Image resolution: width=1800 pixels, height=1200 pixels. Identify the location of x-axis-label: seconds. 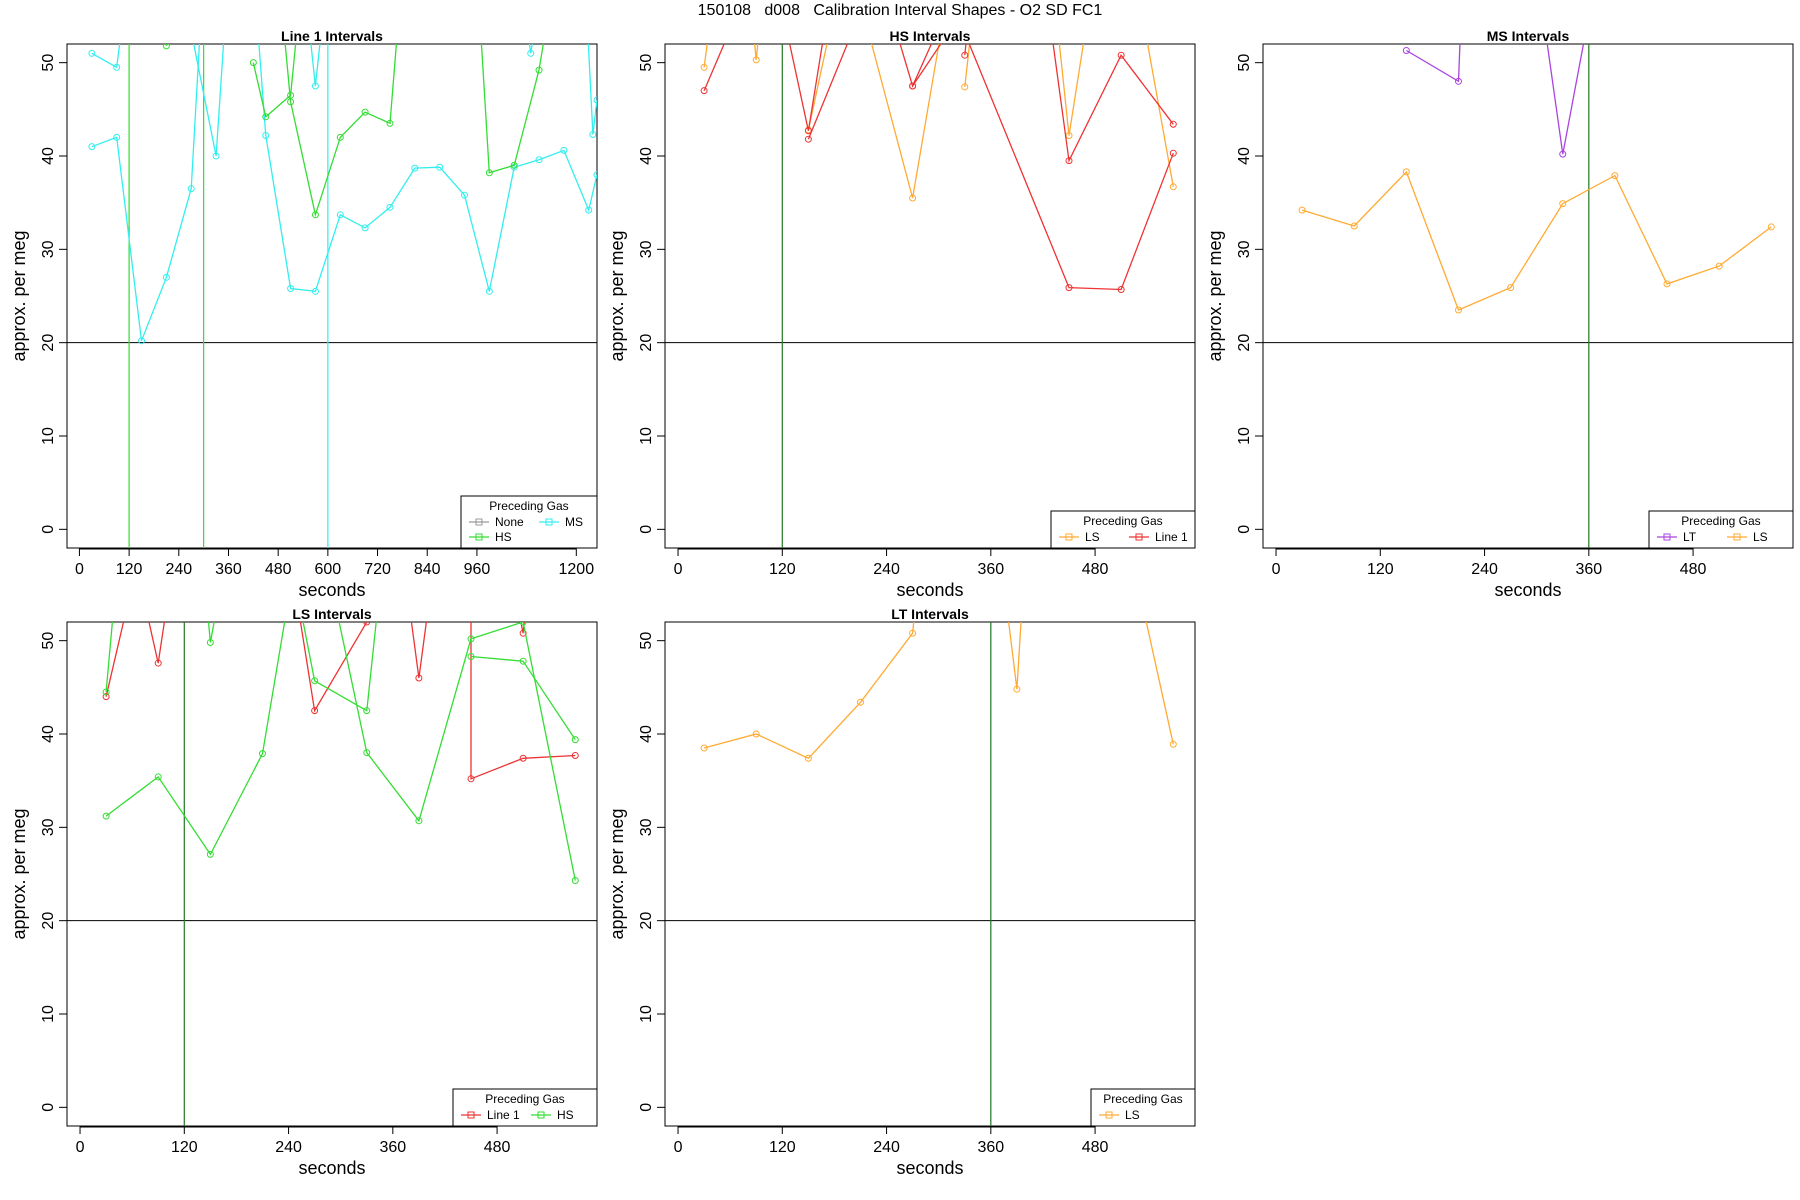
(331, 590).